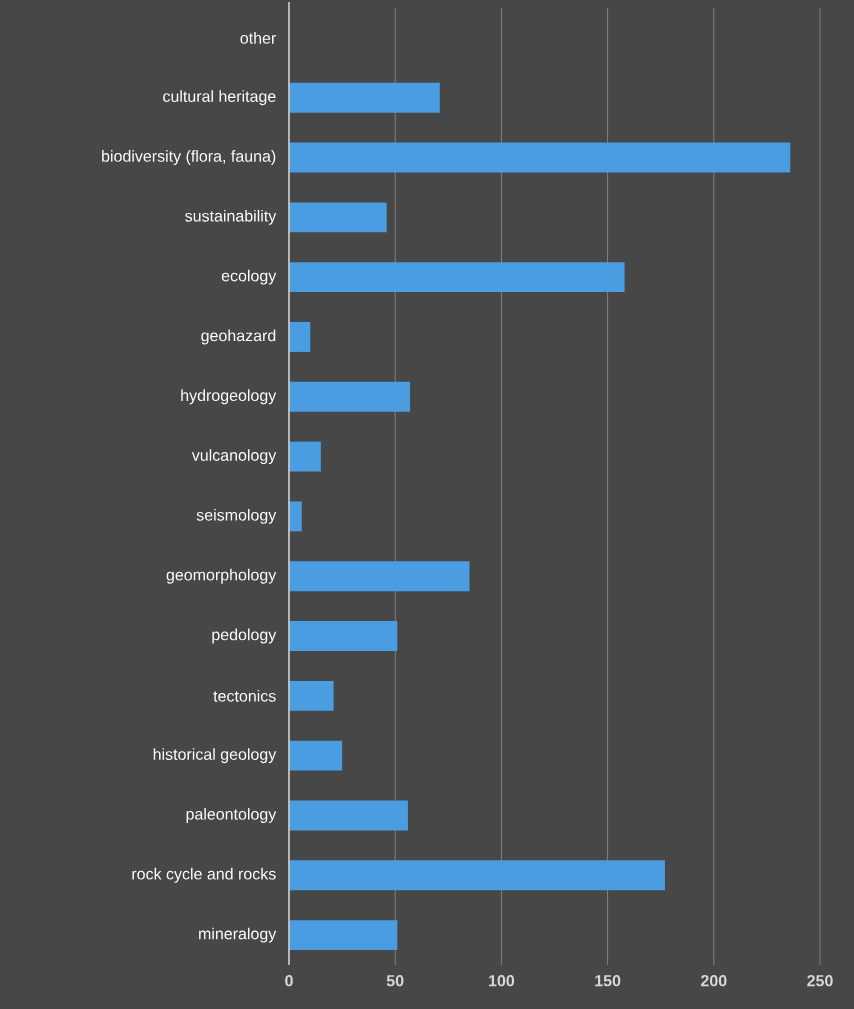 This screenshot has width=854, height=1009. Describe the element at coordinates (714, 981) in the screenshot. I see `x-tick-label: 200` at that location.